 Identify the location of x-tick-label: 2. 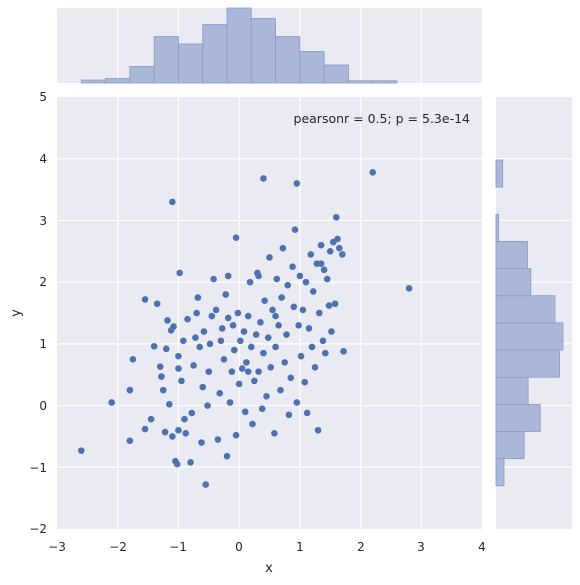
(361, 547).